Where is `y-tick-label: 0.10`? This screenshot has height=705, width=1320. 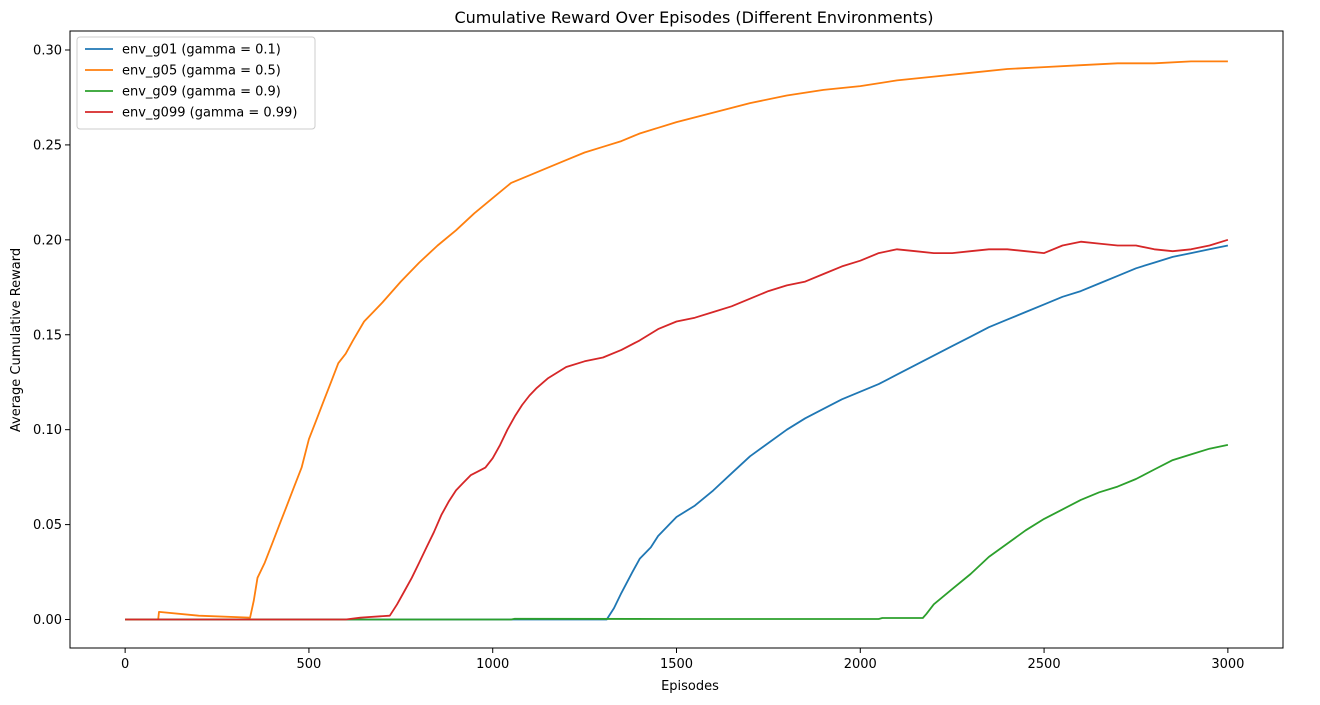
y-tick-label: 0.10 is located at coordinates (47, 430).